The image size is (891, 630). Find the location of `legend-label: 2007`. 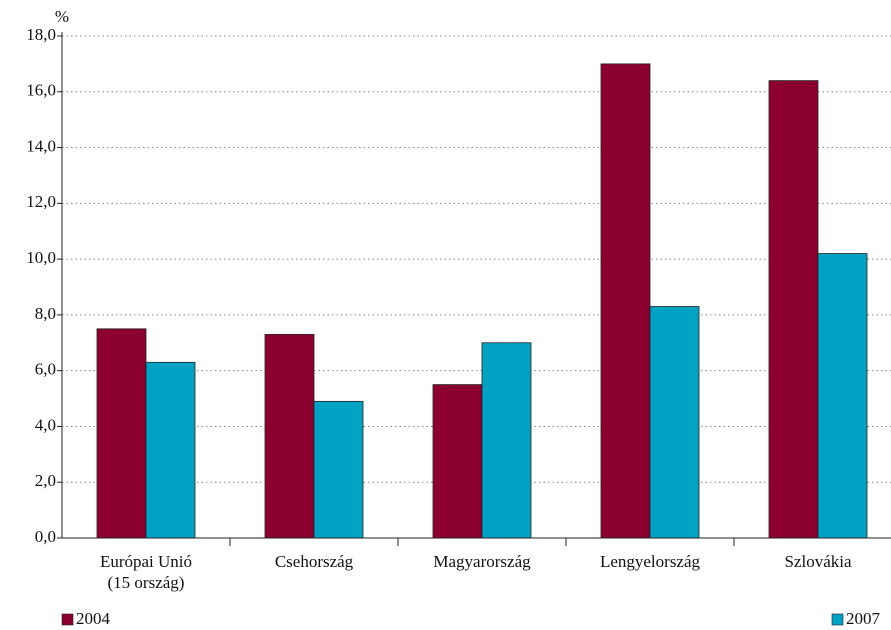

legend-label: 2007 is located at coordinates (863, 618).